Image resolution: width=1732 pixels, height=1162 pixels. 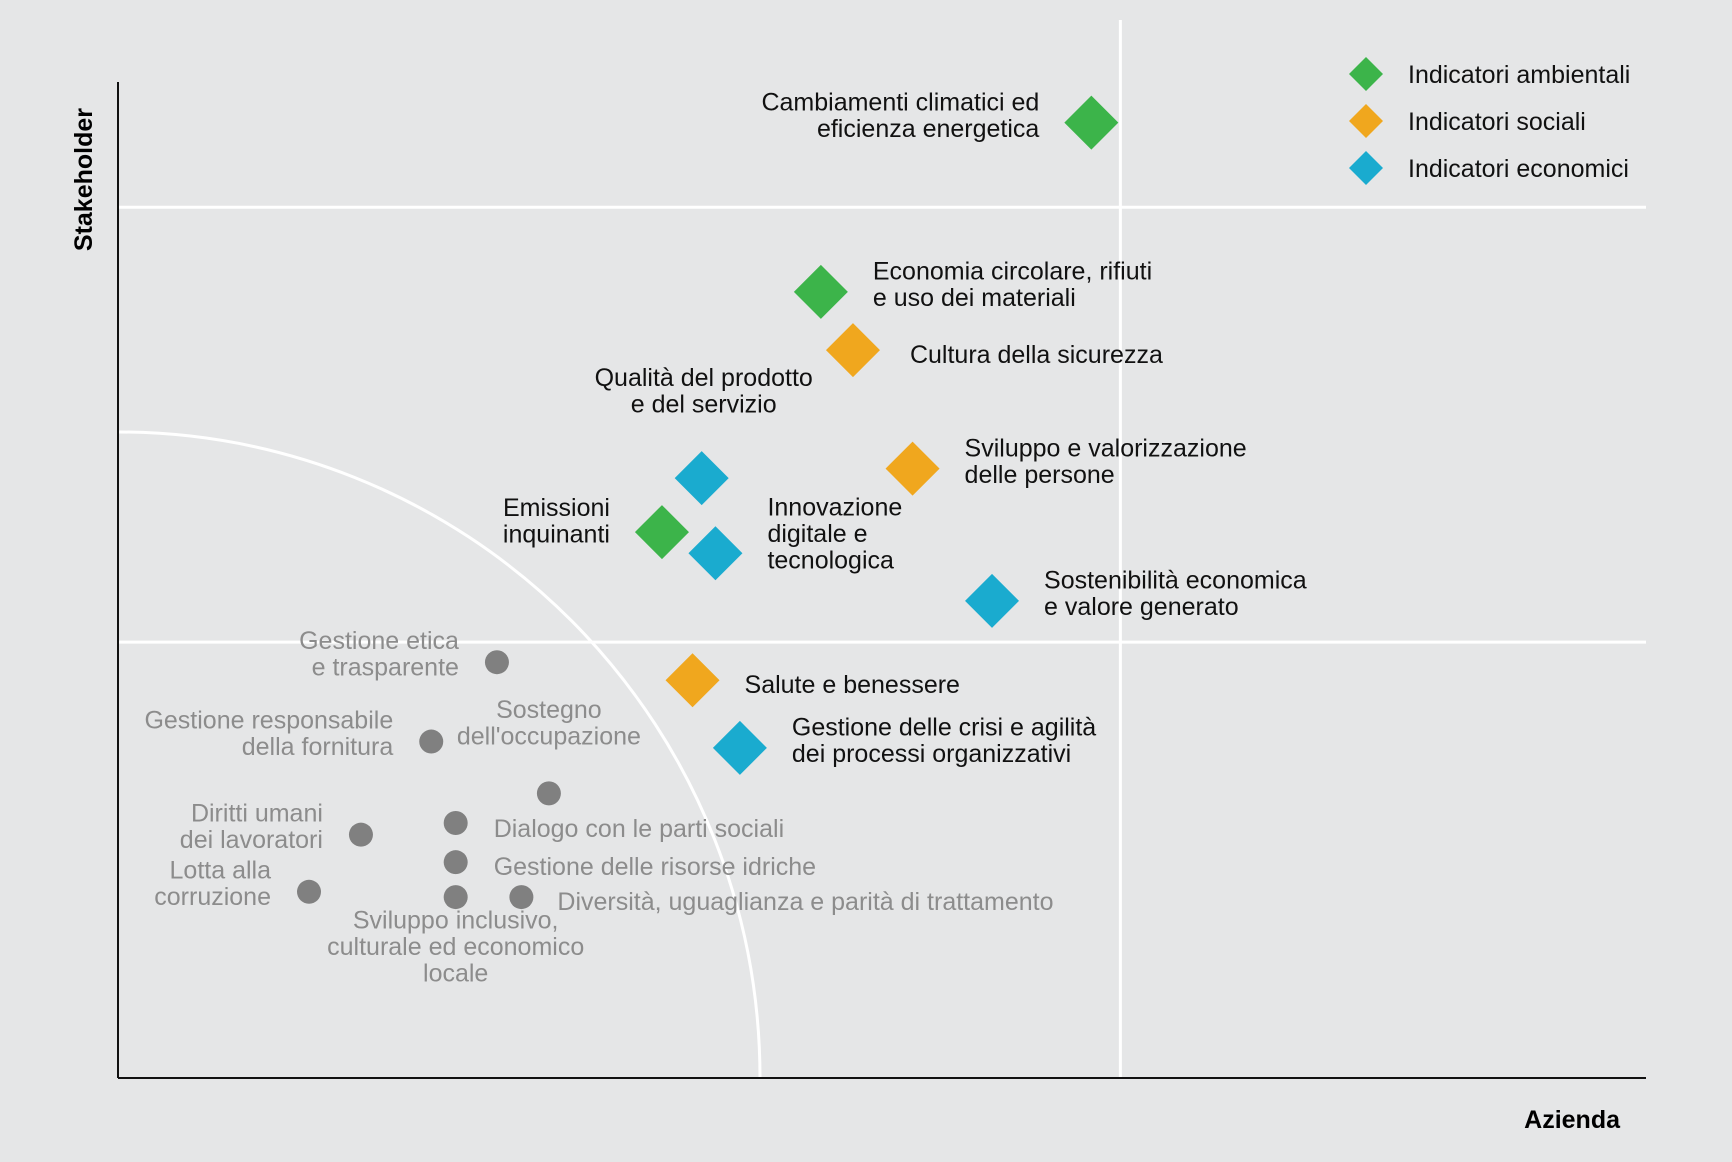 I want to click on data-label-3: Cultura della sicurezza, so click(x=1036, y=355).